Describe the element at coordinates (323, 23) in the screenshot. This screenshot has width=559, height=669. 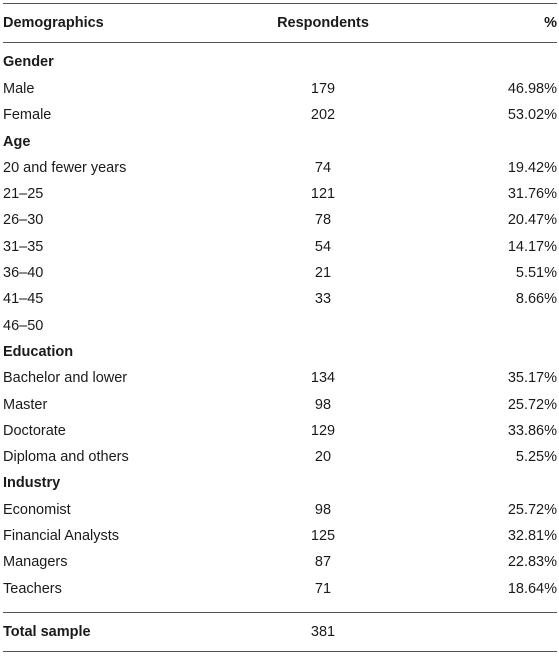
I see `header-respondents: Respondents` at that location.